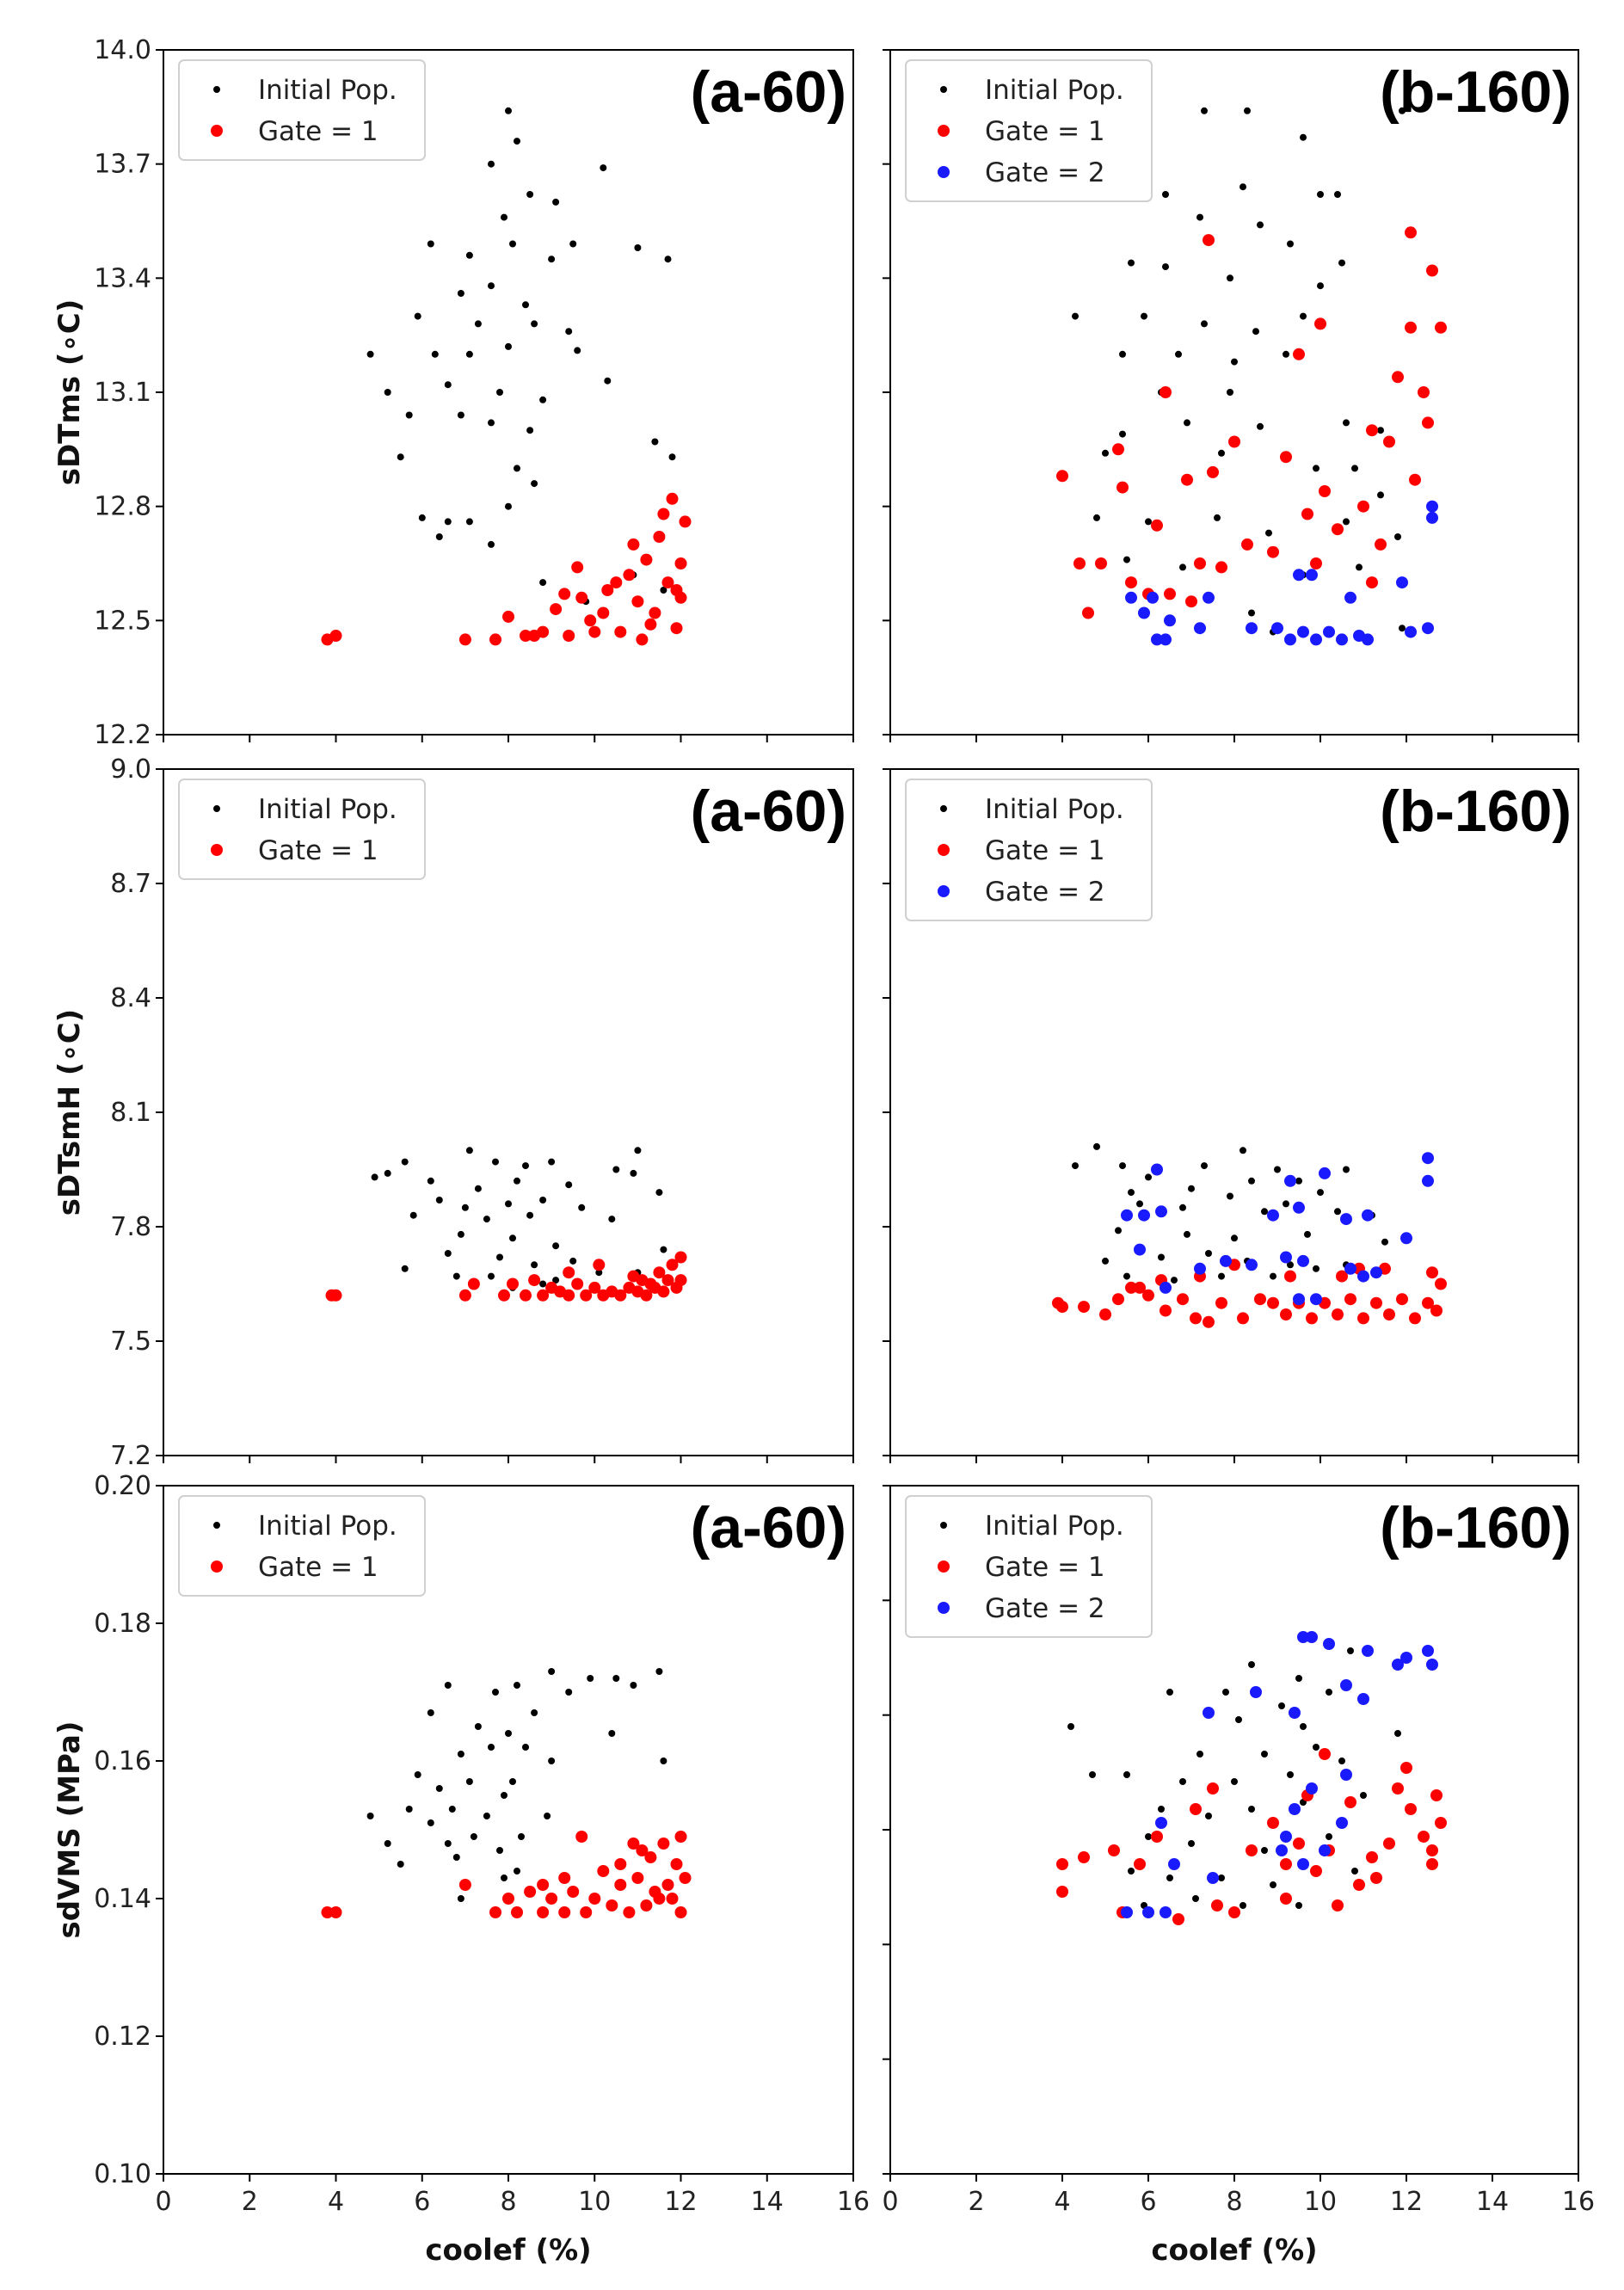  Describe the element at coordinates (943, 1525) in the screenshot. I see `legend-marker` at that location.